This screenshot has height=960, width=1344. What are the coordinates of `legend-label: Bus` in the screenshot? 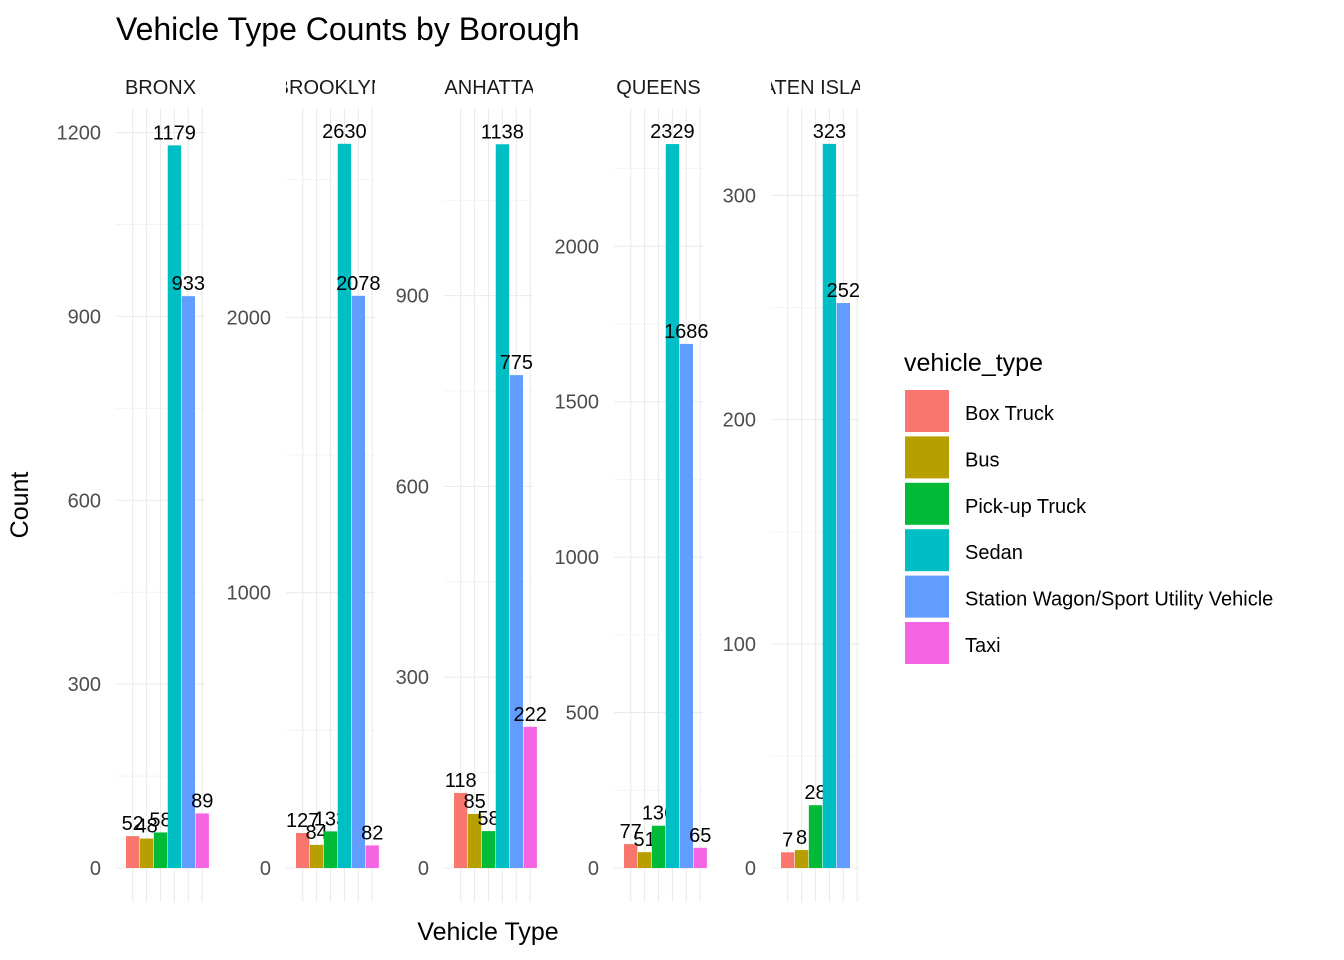 It's located at (982, 460).